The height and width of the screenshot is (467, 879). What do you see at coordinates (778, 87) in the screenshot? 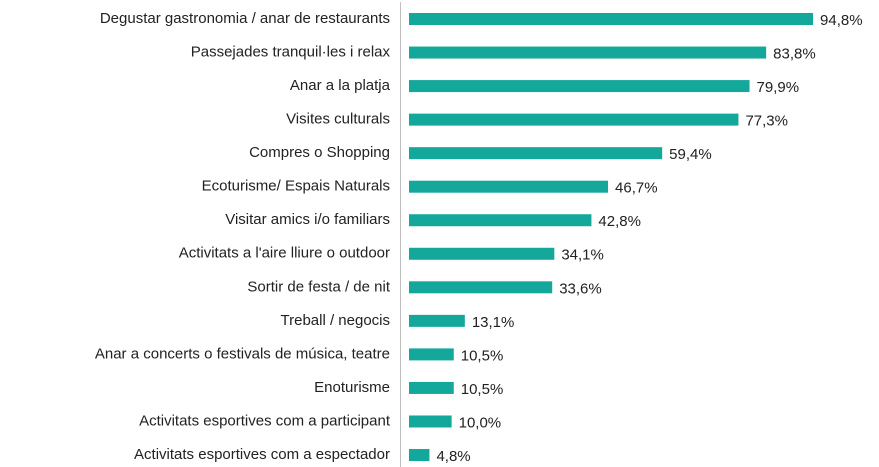
I see `value-label: 79,9%` at bounding box center [778, 87].